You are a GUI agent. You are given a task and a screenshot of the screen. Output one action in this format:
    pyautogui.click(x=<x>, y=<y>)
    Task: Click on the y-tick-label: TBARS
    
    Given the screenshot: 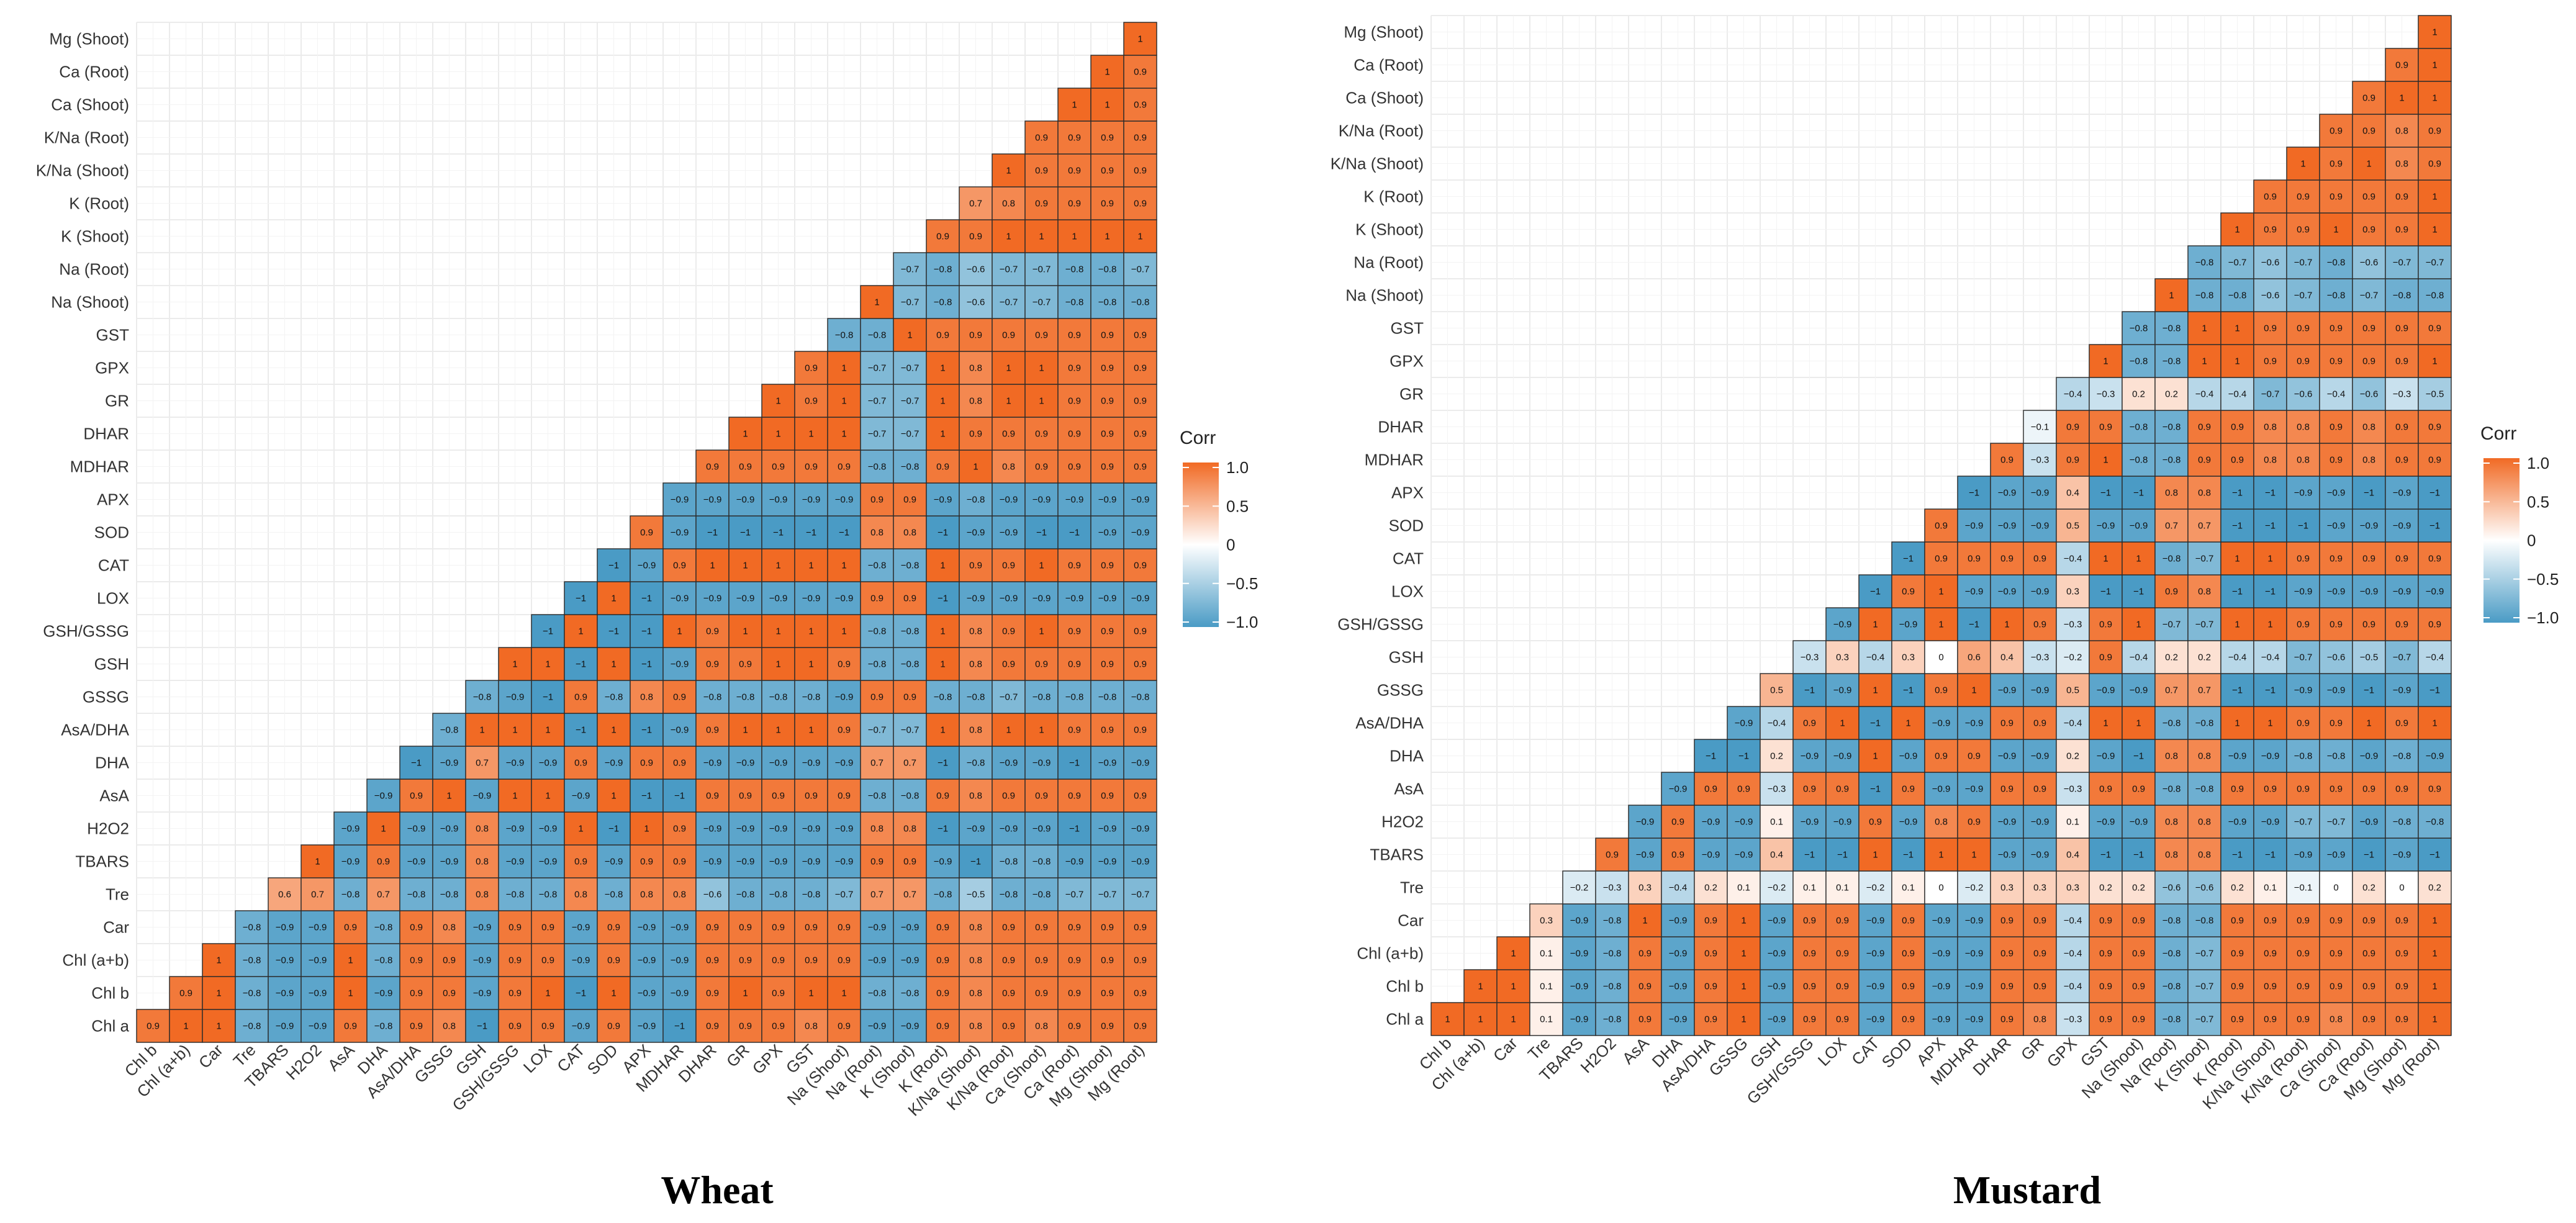 What is the action you would take?
    pyautogui.click(x=102, y=861)
    